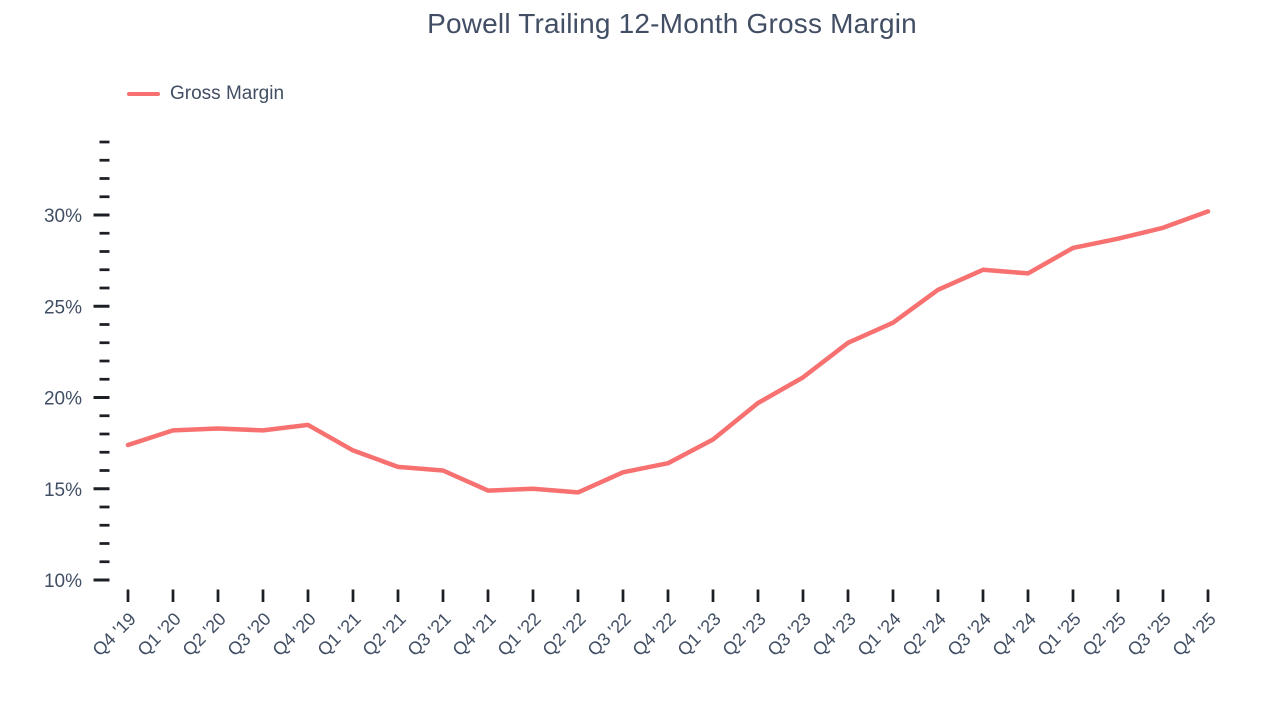  Describe the element at coordinates (339, 634) in the screenshot. I see `x-axis-tick-label: Q1 '21` at that location.